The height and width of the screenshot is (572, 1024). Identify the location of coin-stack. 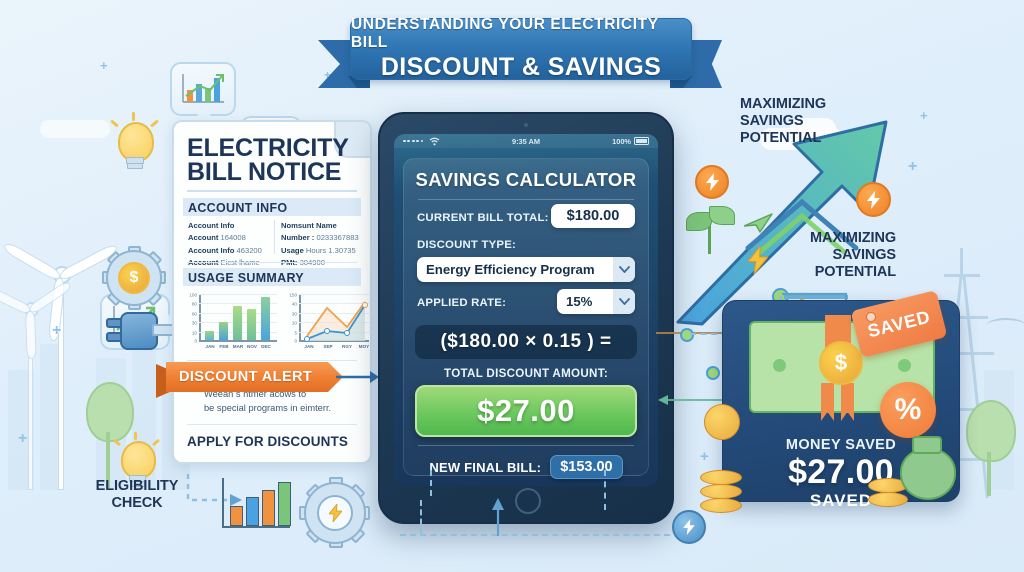
(721, 477).